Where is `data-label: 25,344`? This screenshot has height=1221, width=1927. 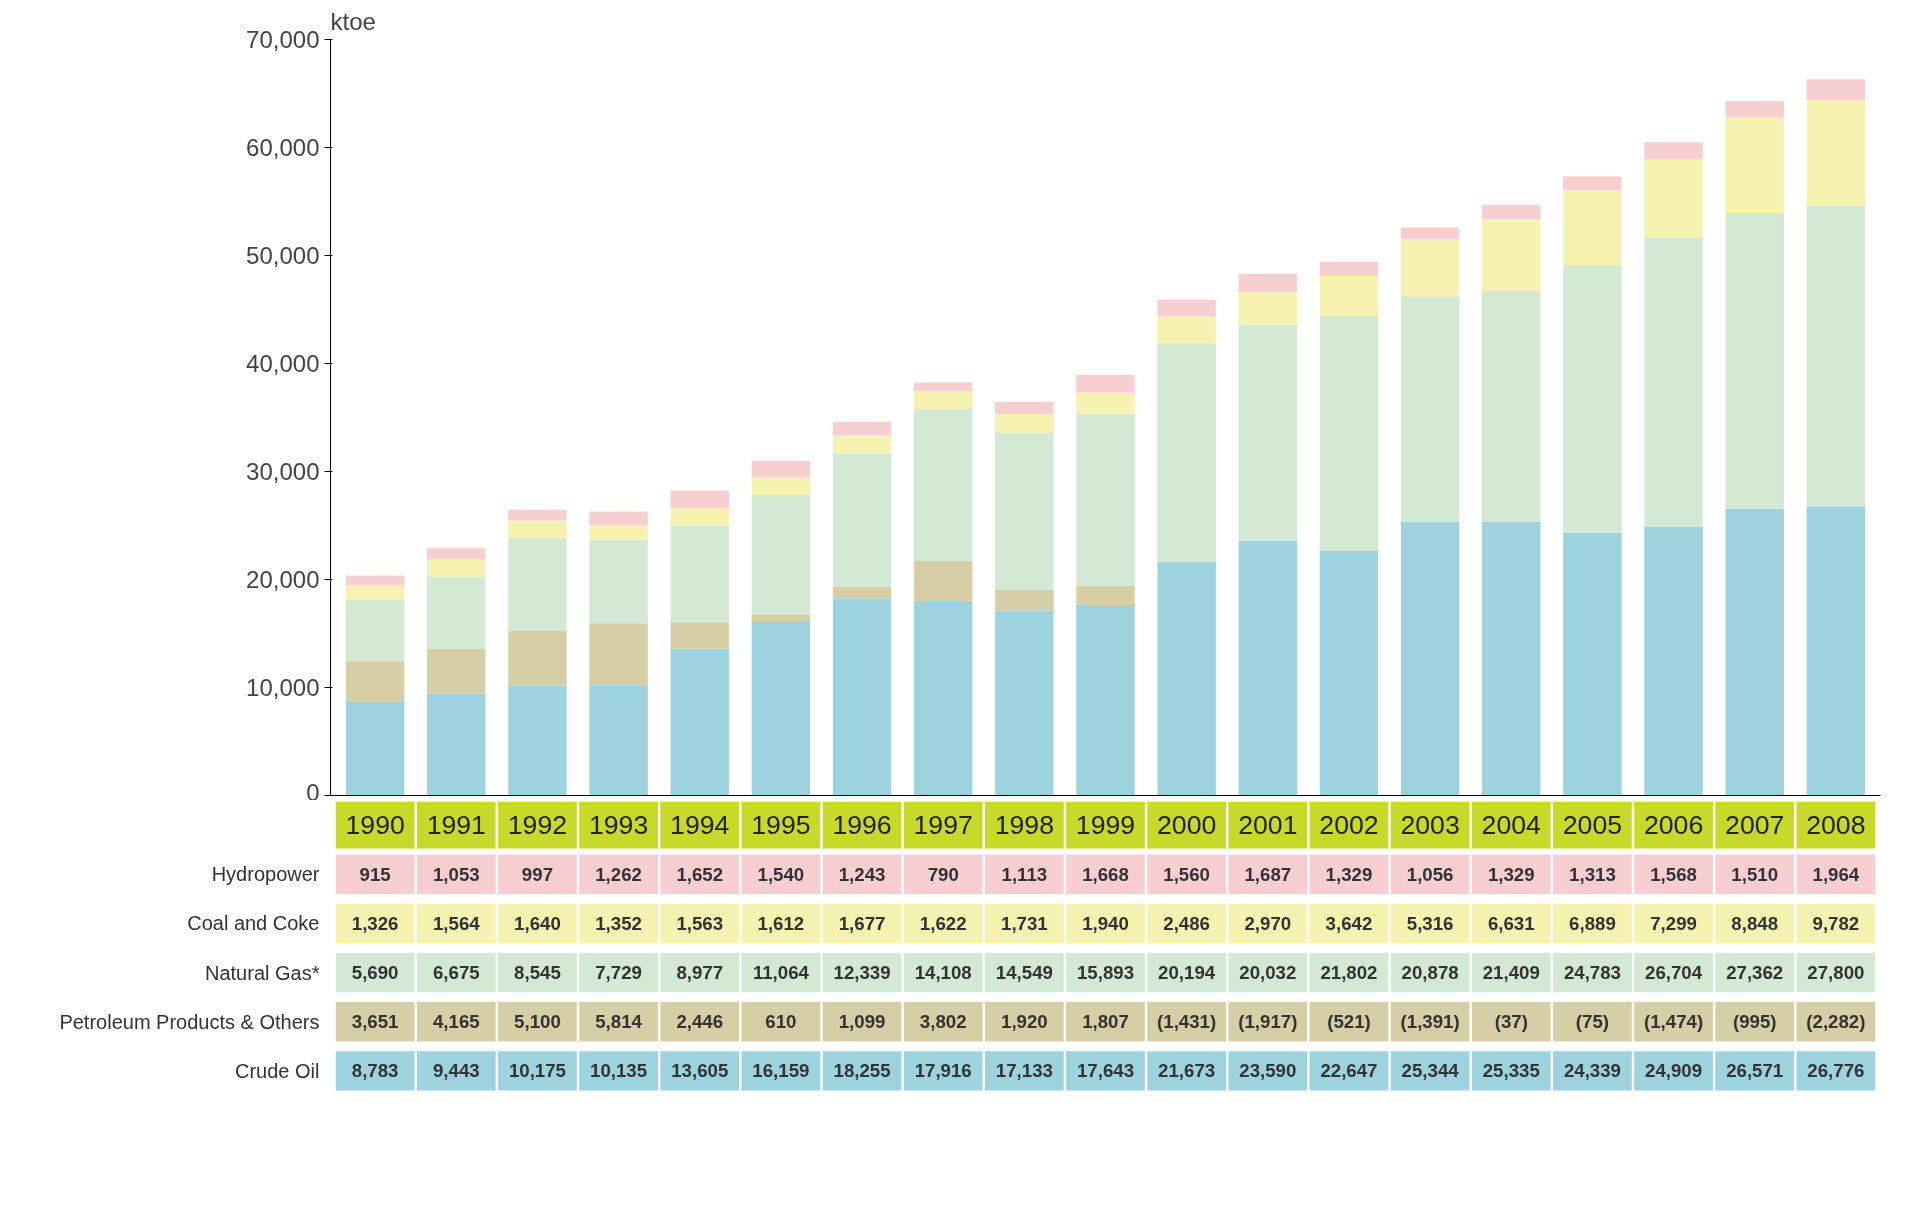 data-label: 25,344 is located at coordinates (1430, 1071).